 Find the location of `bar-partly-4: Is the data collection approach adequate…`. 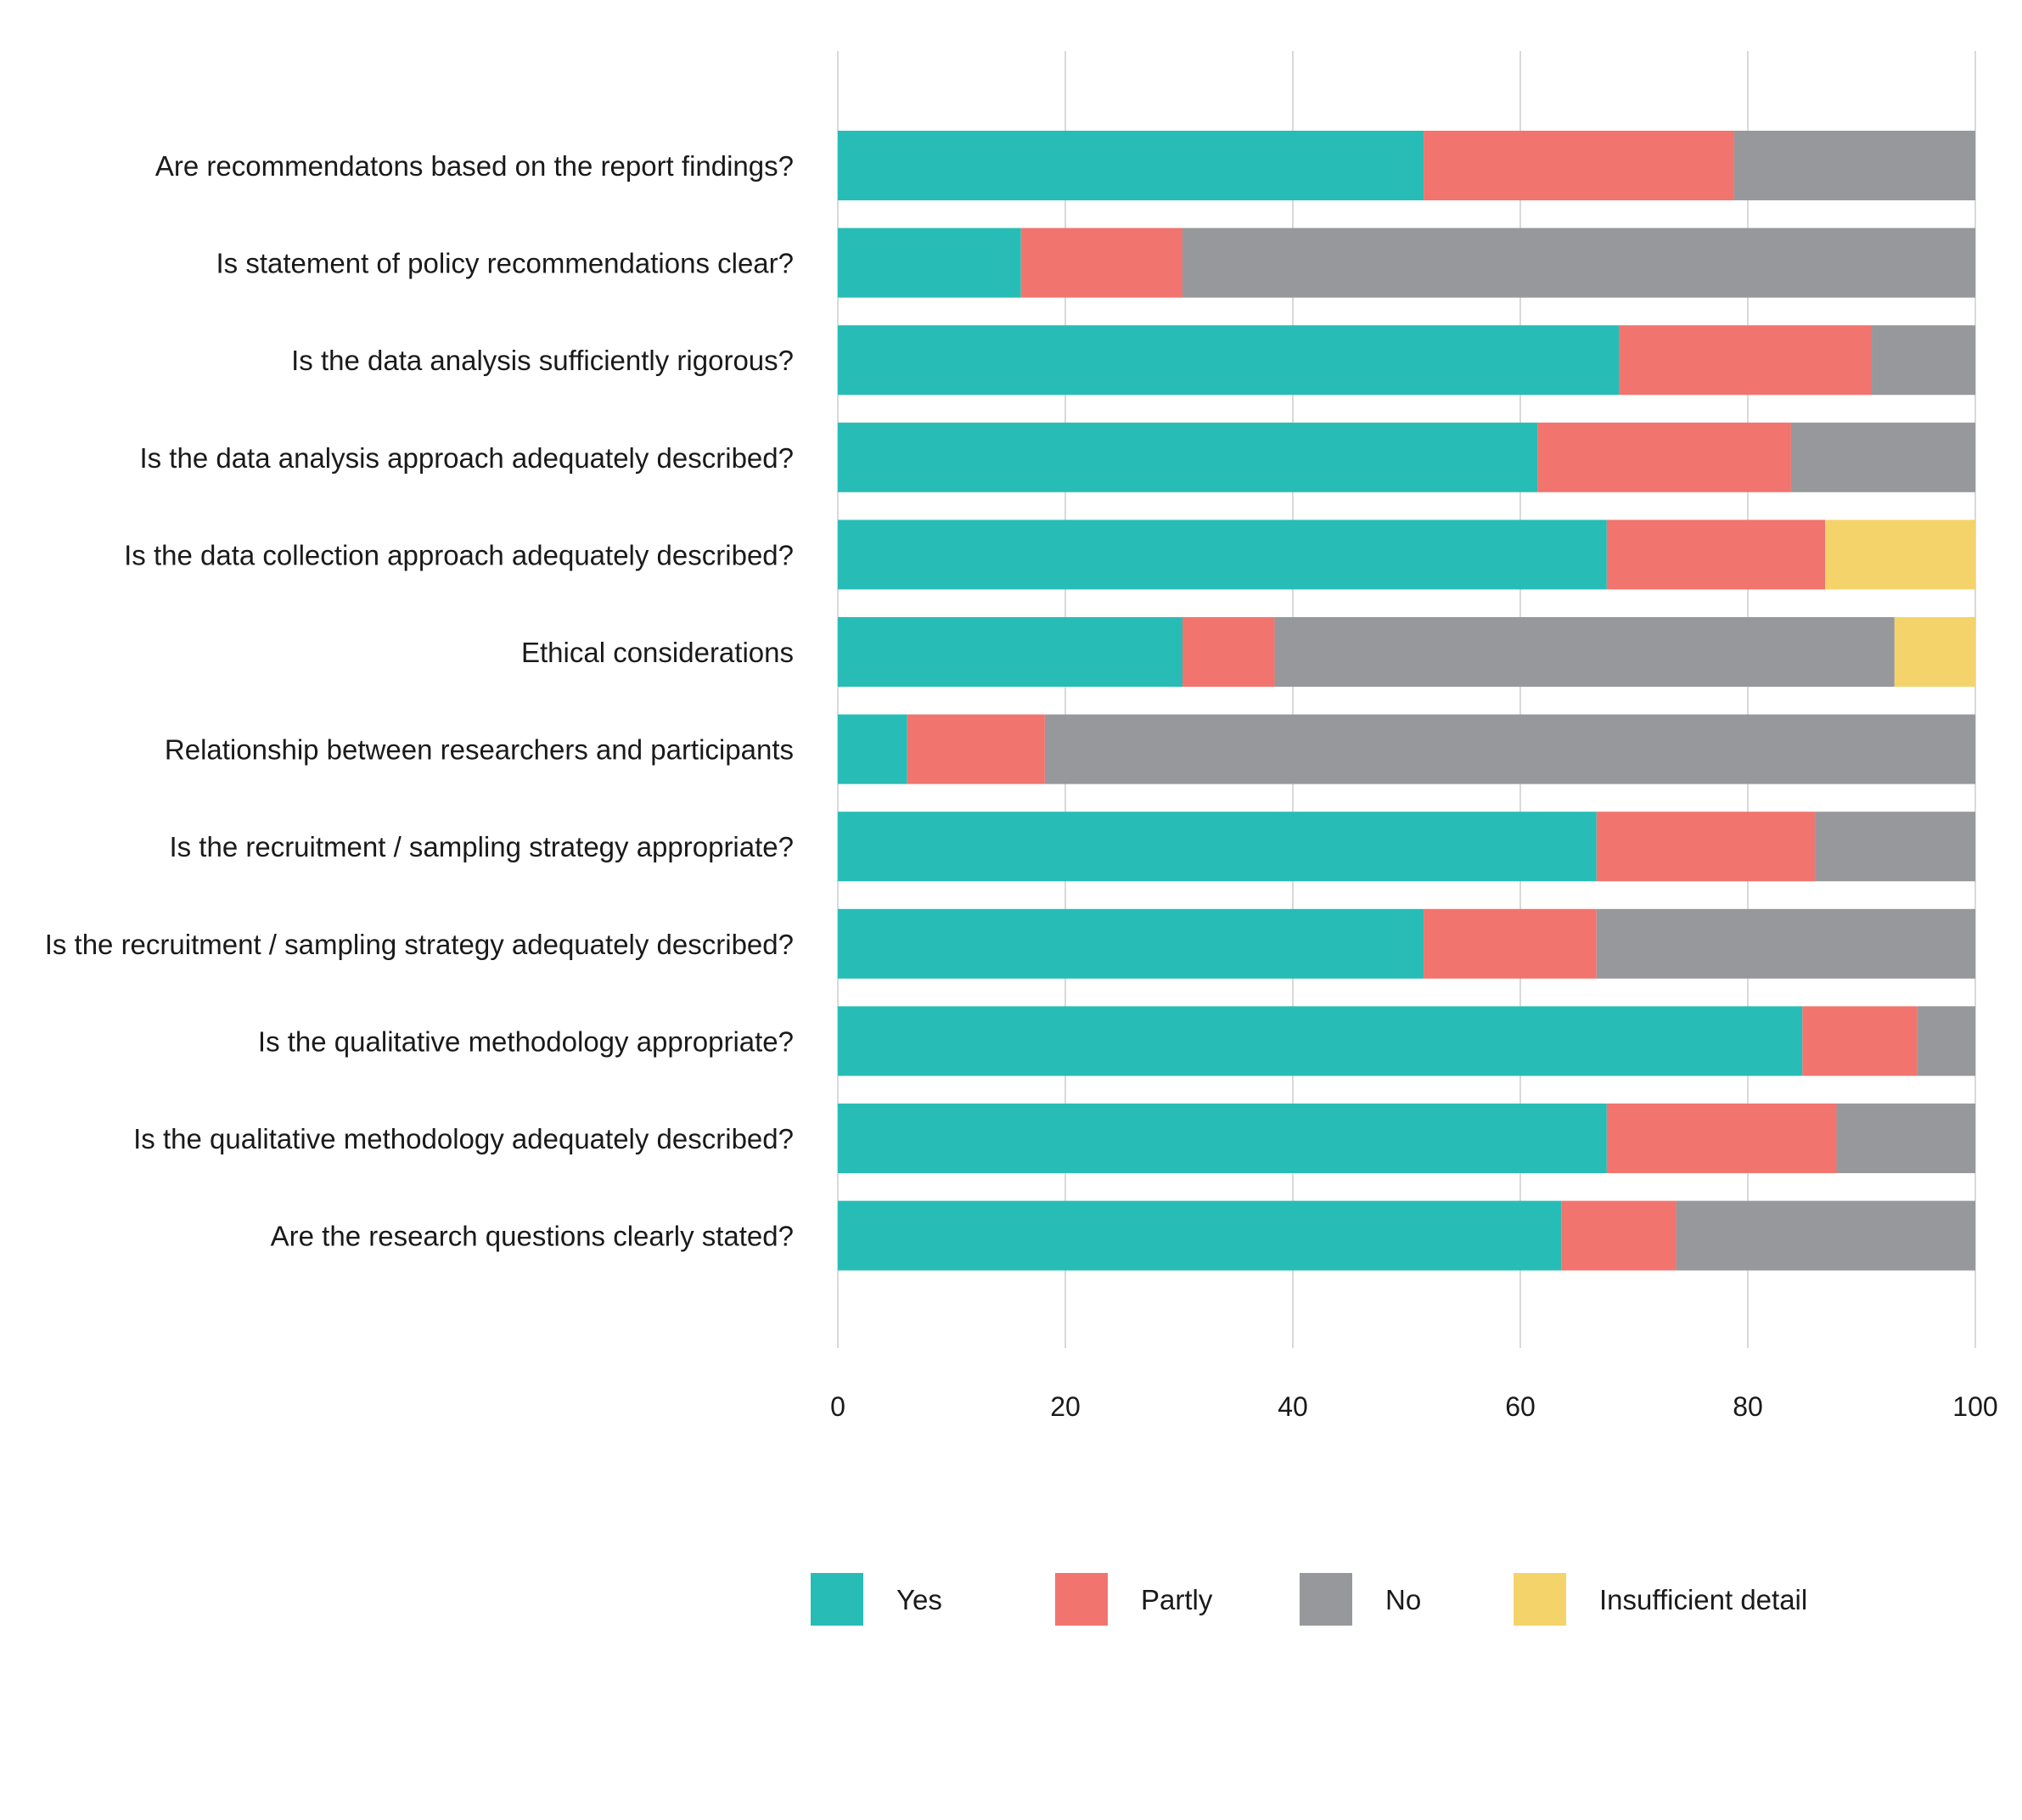

bar-partly-4: Is the data collection approach adequate… is located at coordinates (1716, 555).